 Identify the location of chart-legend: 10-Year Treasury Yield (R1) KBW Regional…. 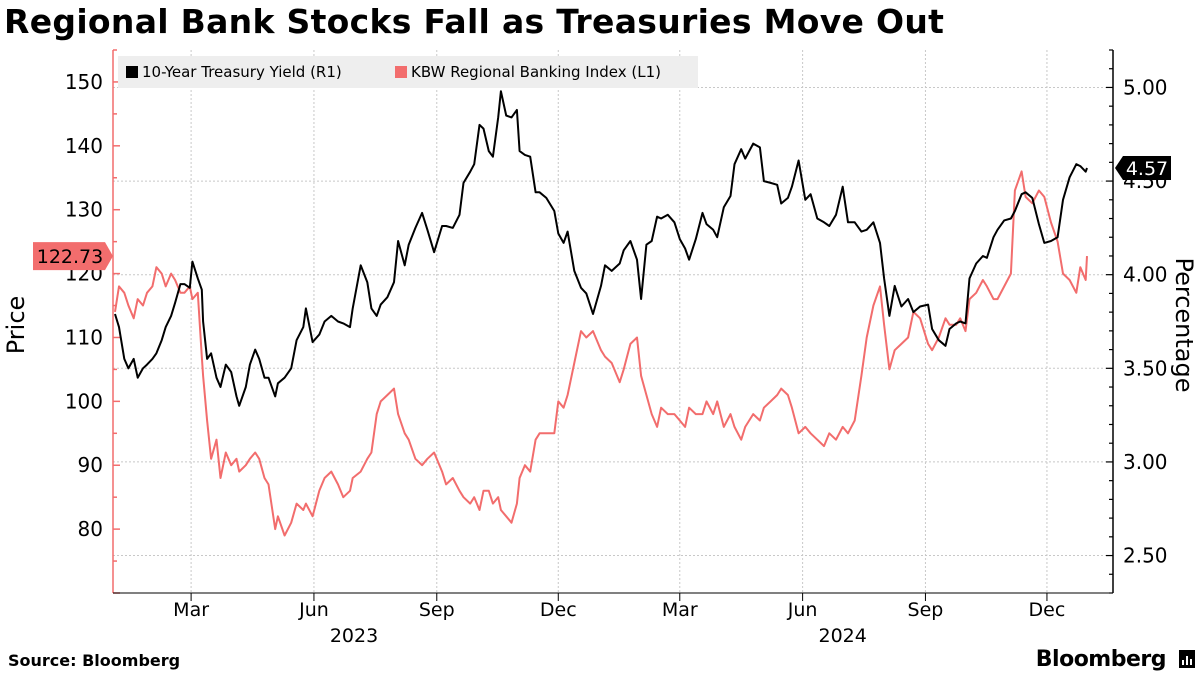
(408, 72).